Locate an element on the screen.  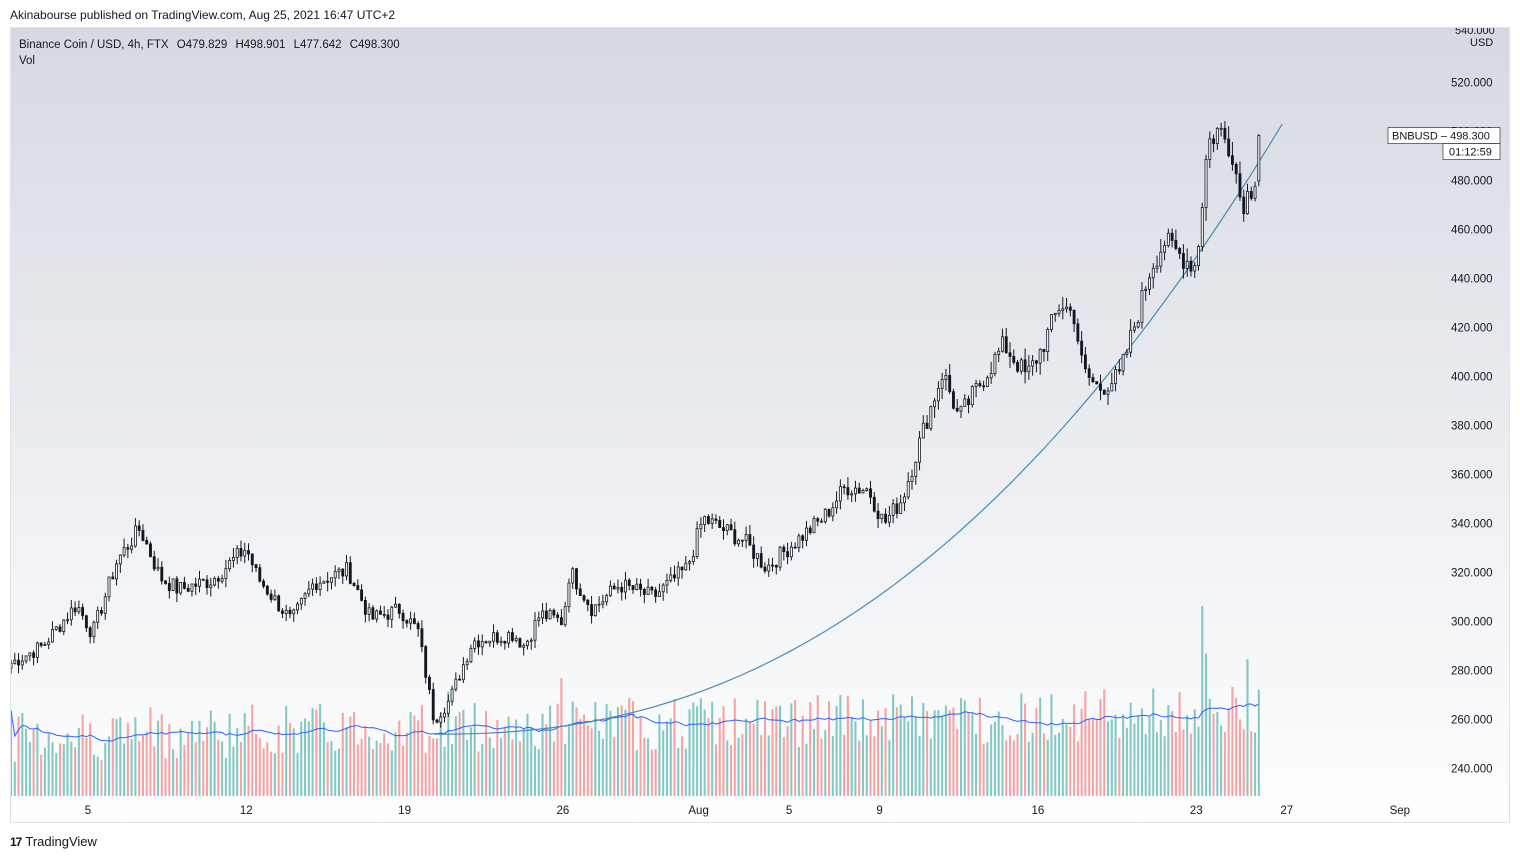
x-tick-label: Sep is located at coordinates (1400, 811).